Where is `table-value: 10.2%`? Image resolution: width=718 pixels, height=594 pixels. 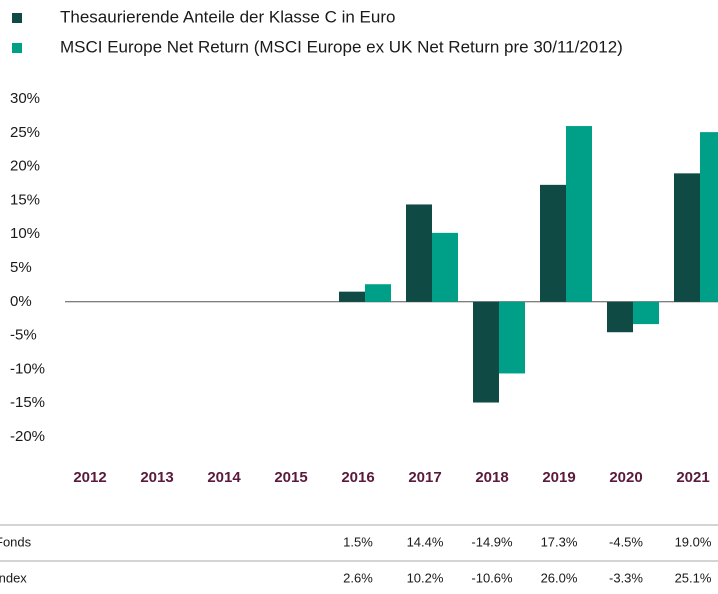
table-value: 10.2% is located at coordinates (425, 577).